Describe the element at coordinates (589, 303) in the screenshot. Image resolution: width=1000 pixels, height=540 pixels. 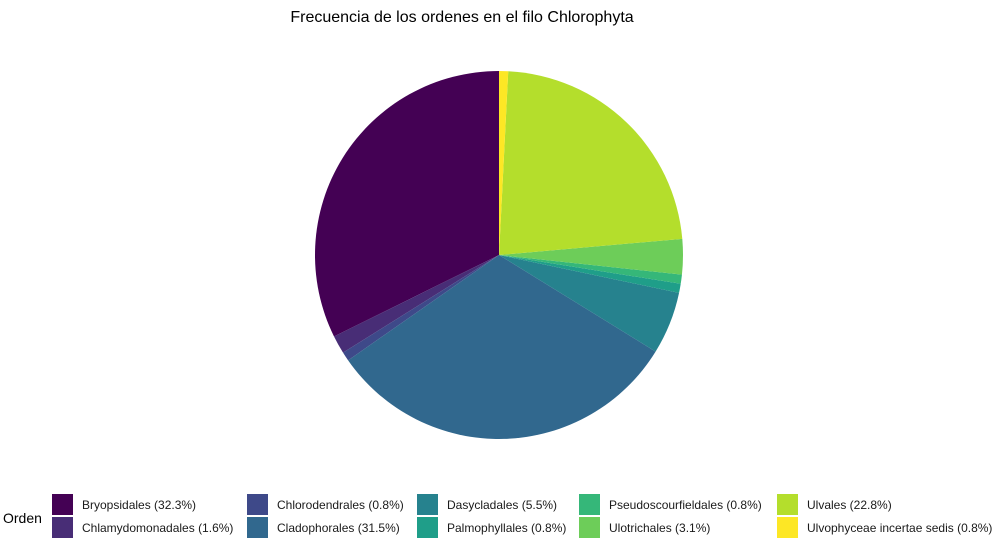
I see `pie-slice-dasycladales` at that location.